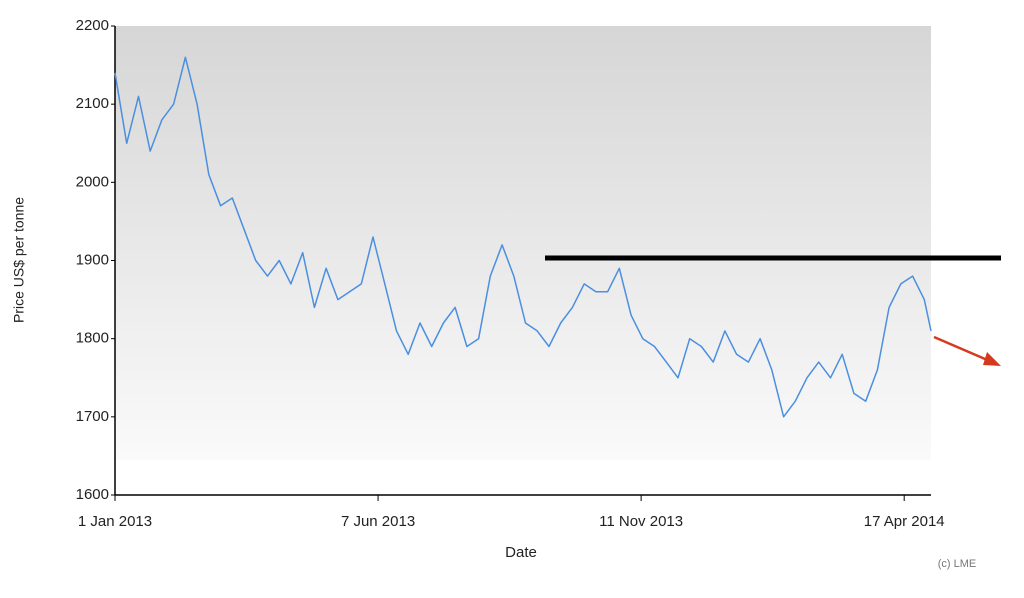 This screenshot has height=598, width=1024. I want to click on x-axis-label: Date, so click(521, 552).